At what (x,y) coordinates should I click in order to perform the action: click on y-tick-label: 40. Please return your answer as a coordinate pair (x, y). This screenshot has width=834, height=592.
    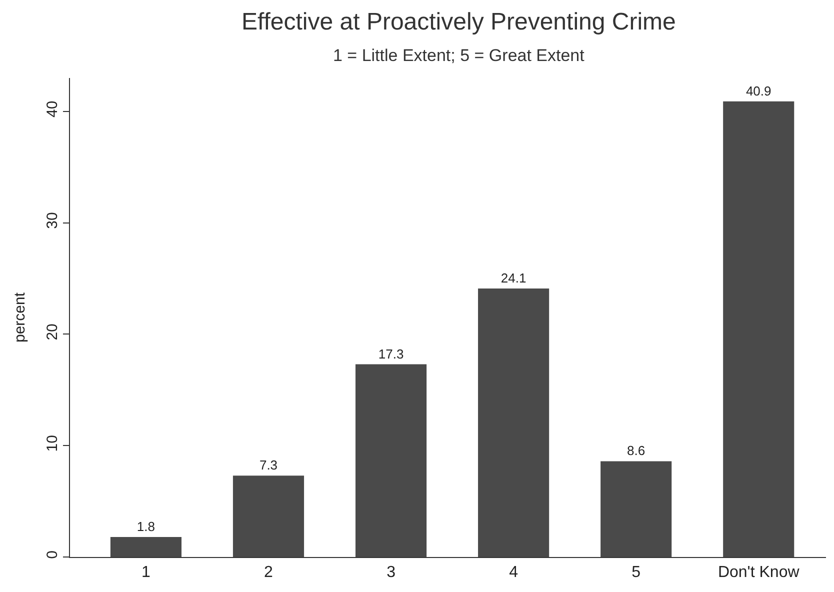
    Looking at the image, I should click on (52, 109).